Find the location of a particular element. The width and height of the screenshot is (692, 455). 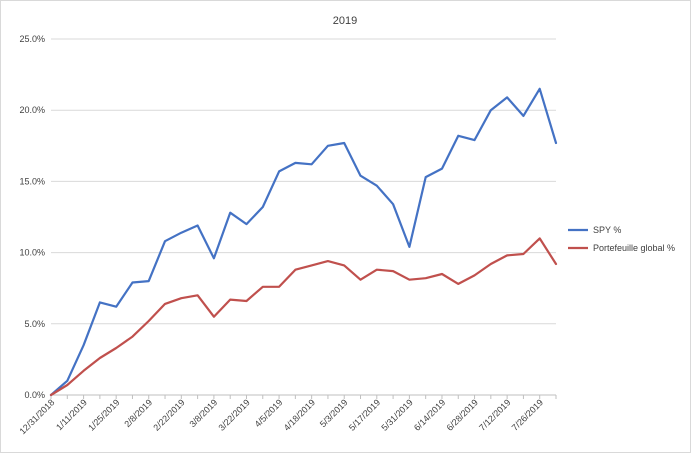

x-tick-label: 1/11/2019 is located at coordinates (71, 414).